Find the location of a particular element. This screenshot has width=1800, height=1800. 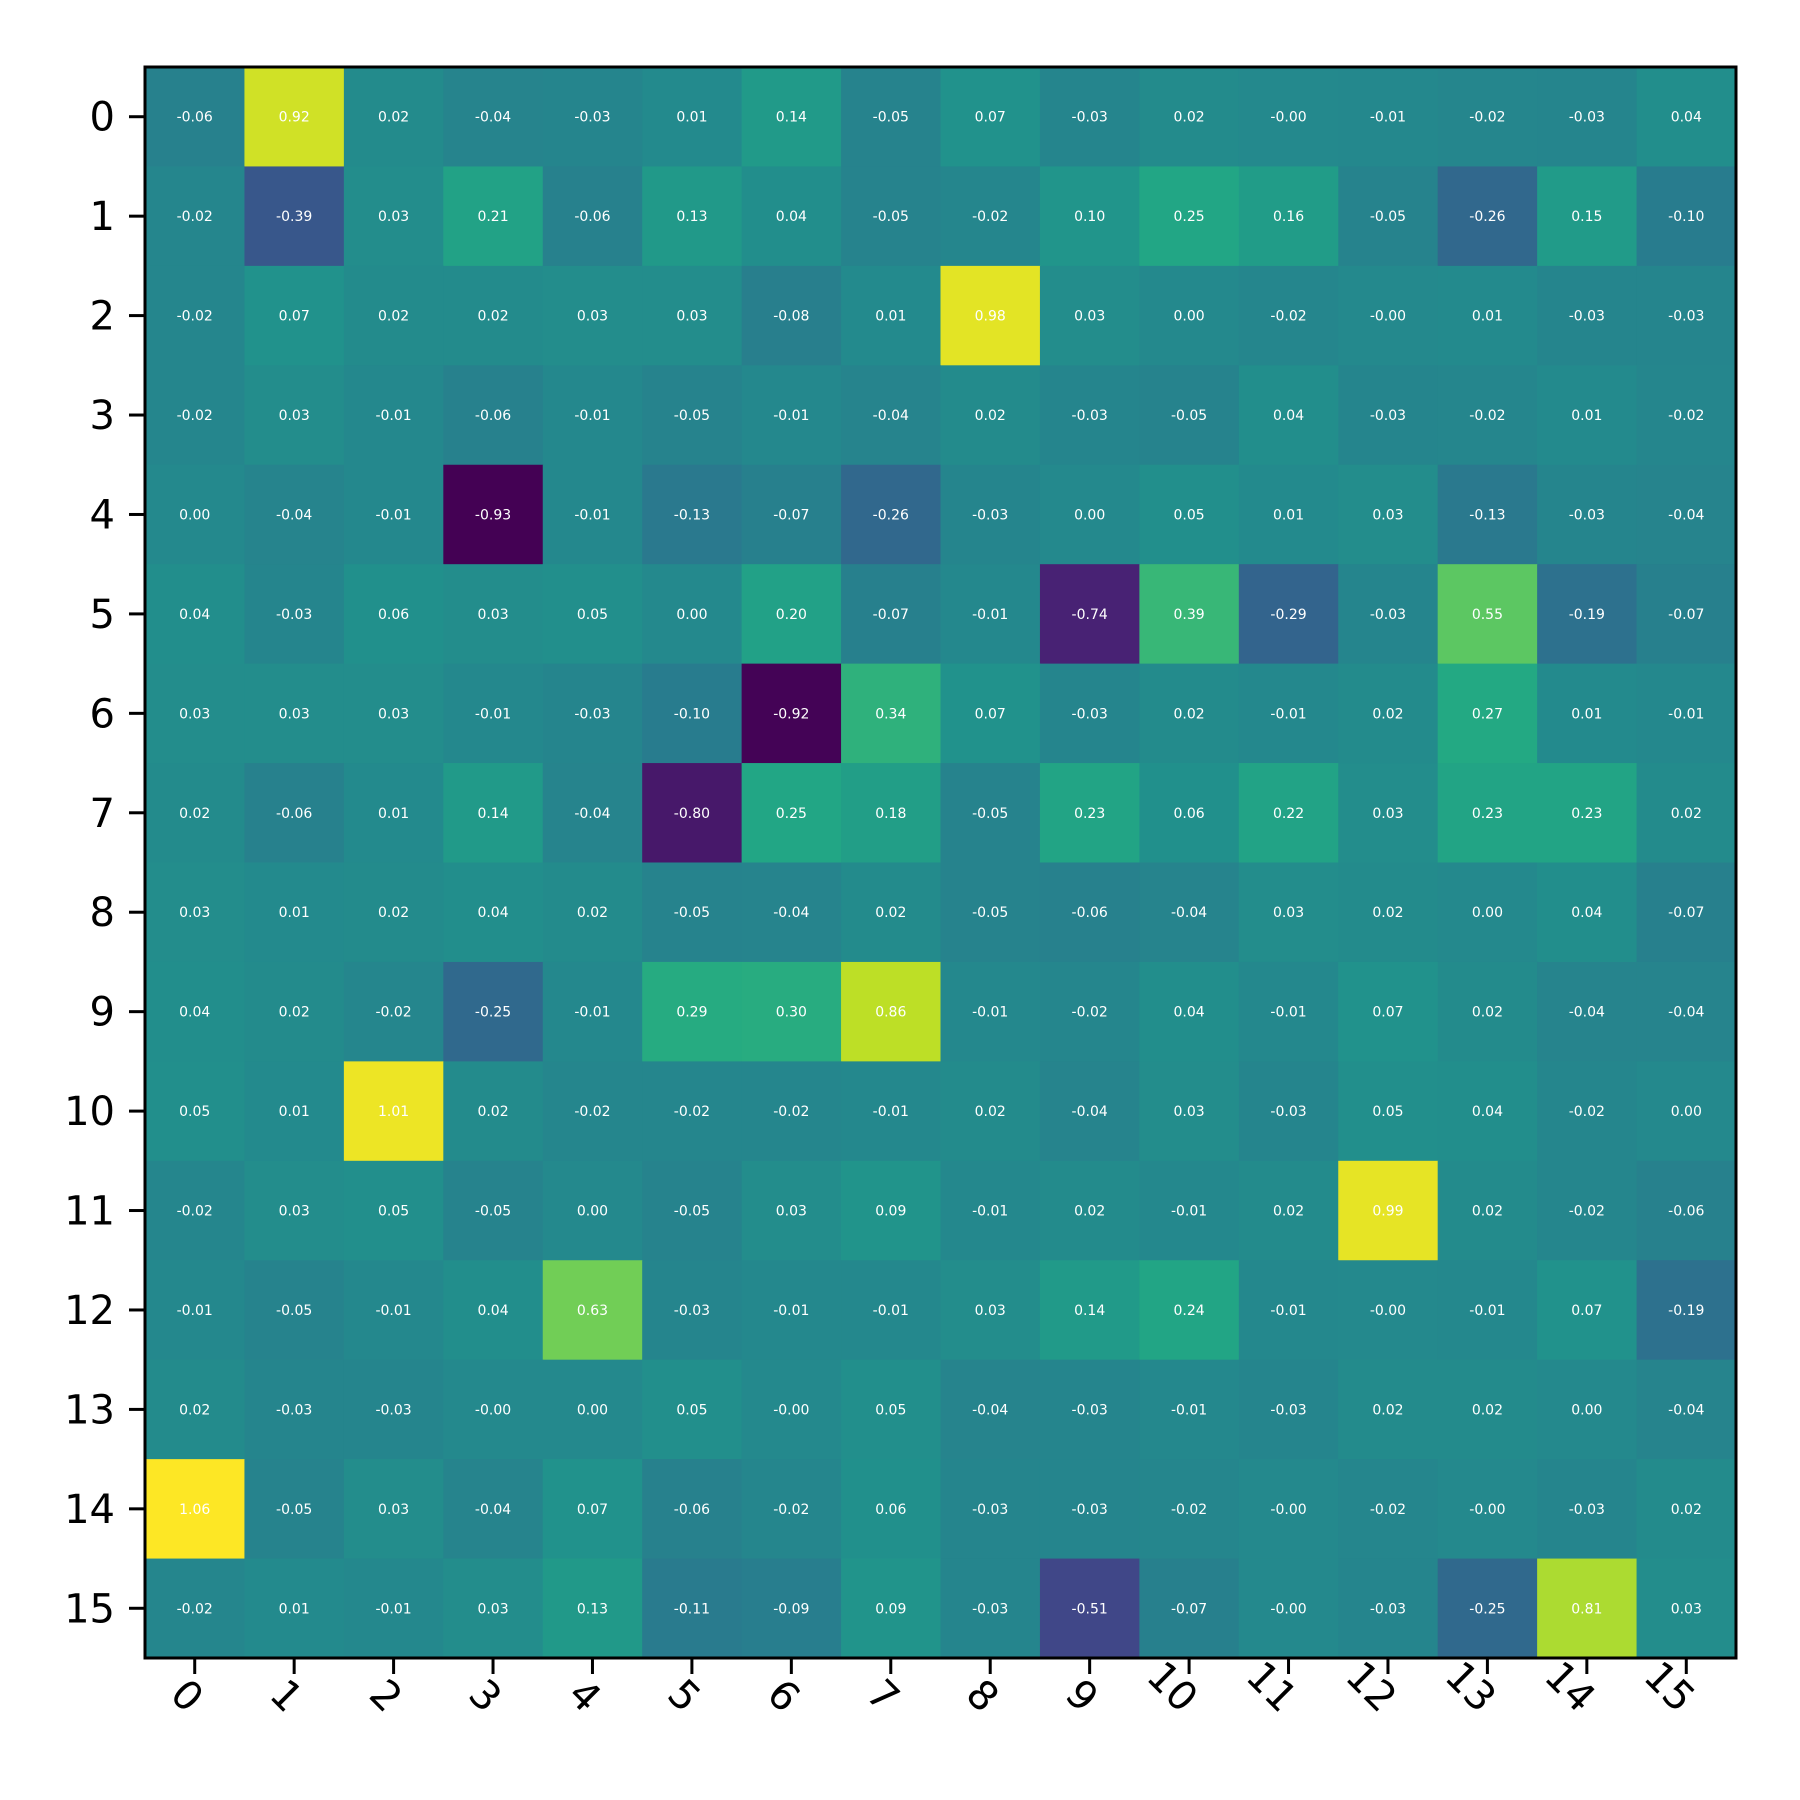

x-tick-label-3: 3 is located at coordinates (485, 1696).